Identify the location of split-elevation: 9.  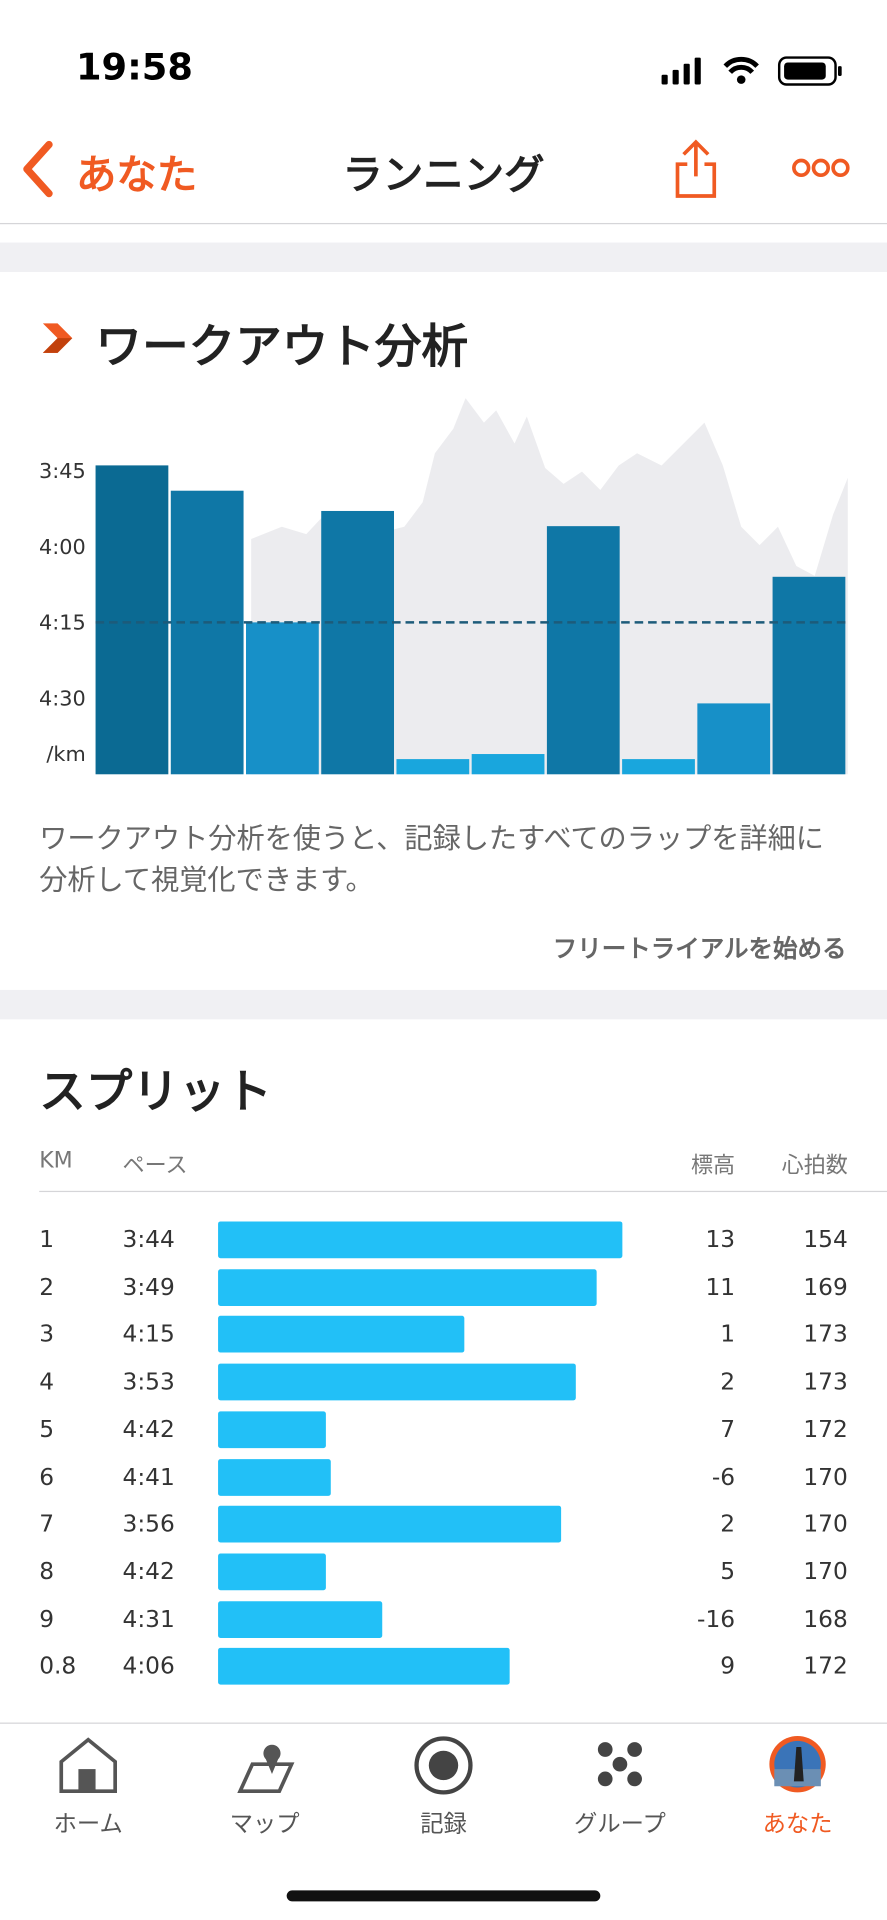
(728, 1667).